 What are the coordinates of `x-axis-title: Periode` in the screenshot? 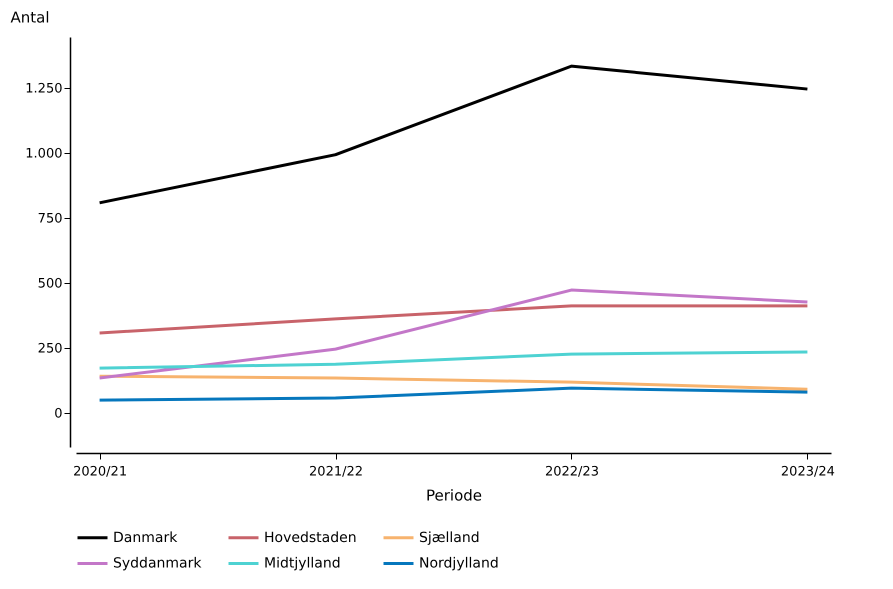 It's located at (454, 495).